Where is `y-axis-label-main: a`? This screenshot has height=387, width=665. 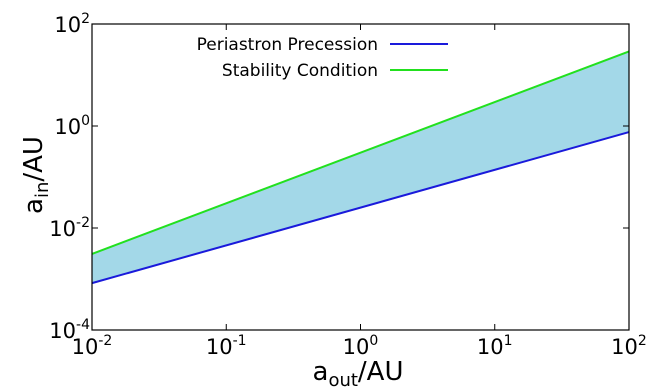 y-axis-label-main: a is located at coordinates (34, 206).